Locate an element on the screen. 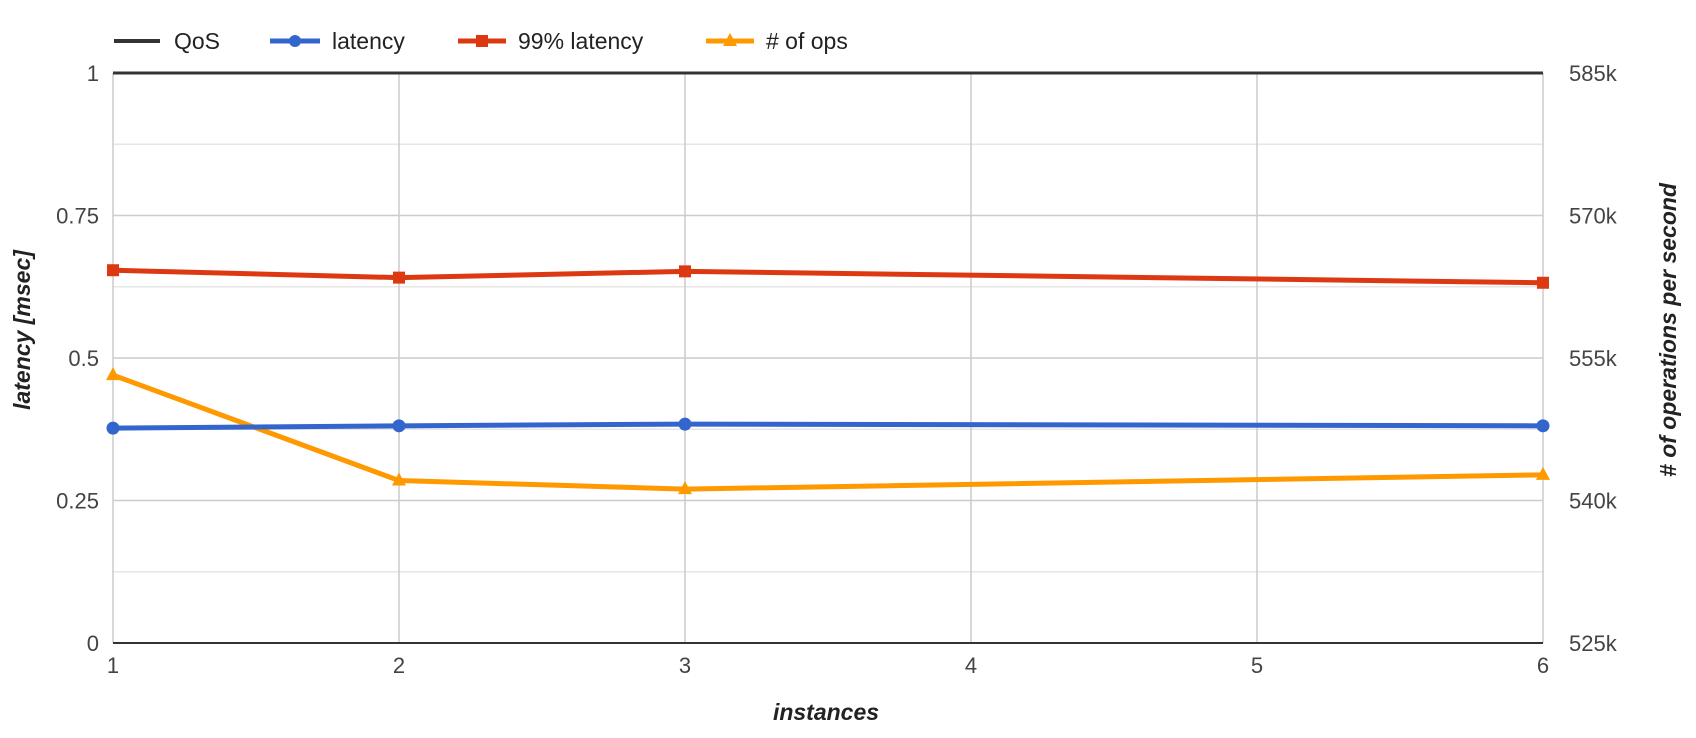 The image size is (1696, 738). right-axis-ticks: 525k 540k 555k 570k 585k is located at coordinates (1593, 358).